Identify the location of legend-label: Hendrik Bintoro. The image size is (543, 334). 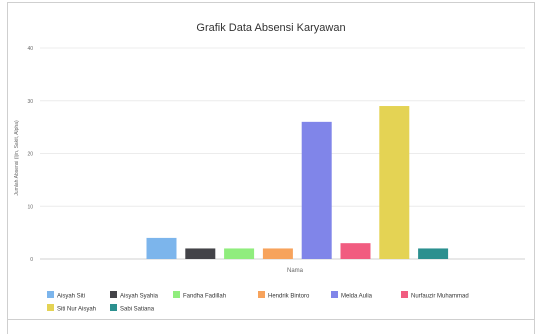
(289, 297).